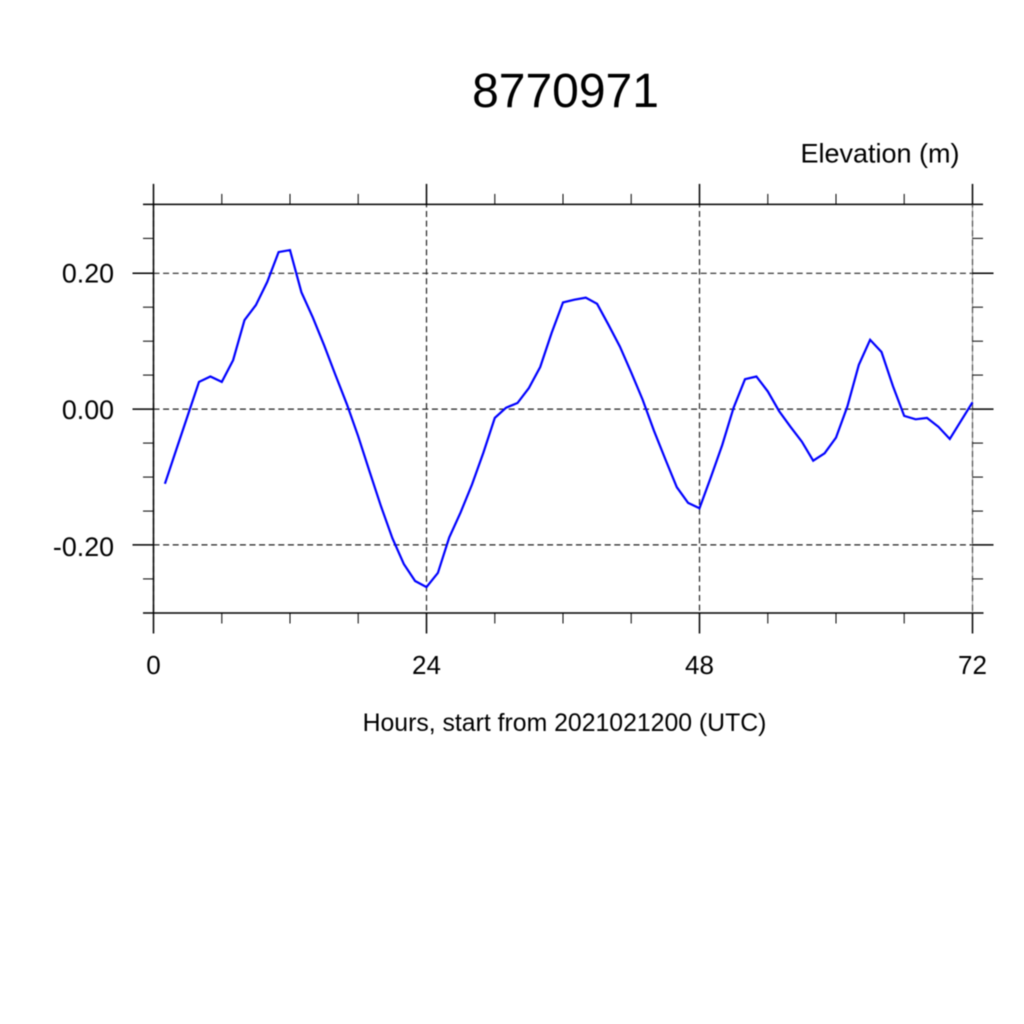 The height and width of the screenshot is (1024, 1024). What do you see at coordinates (565, 91) in the screenshot?
I see `svg-text: 8770971` at bounding box center [565, 91].